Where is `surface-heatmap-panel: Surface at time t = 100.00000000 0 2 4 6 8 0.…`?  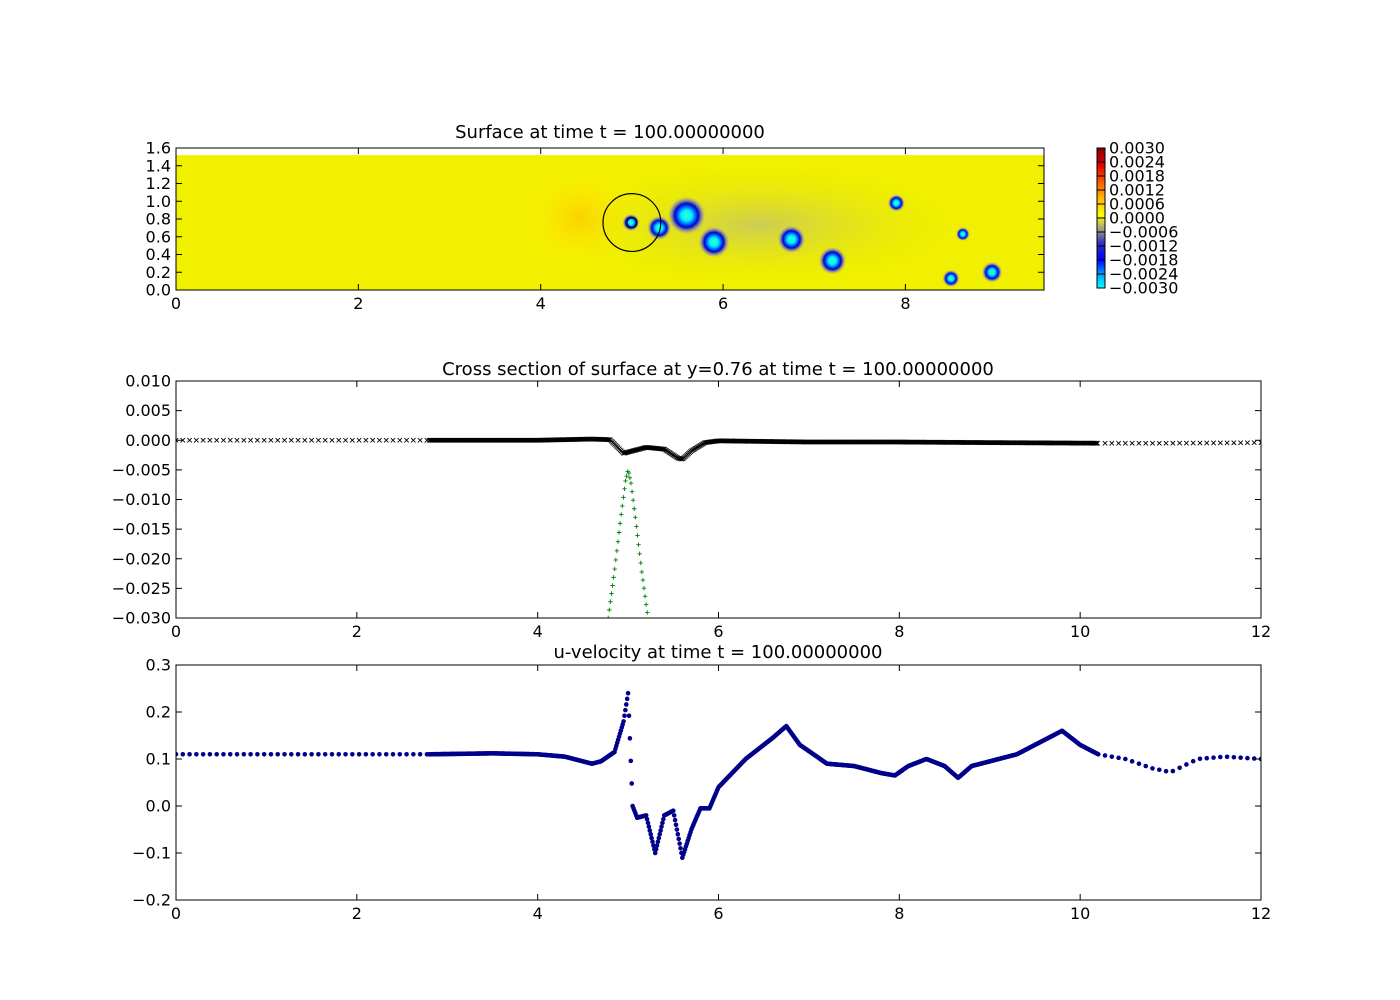 surface-heatmap-panel: Surface at time t = 100.00000000 0 2 4 6 8 0.… is located at coordinates (662, 217).